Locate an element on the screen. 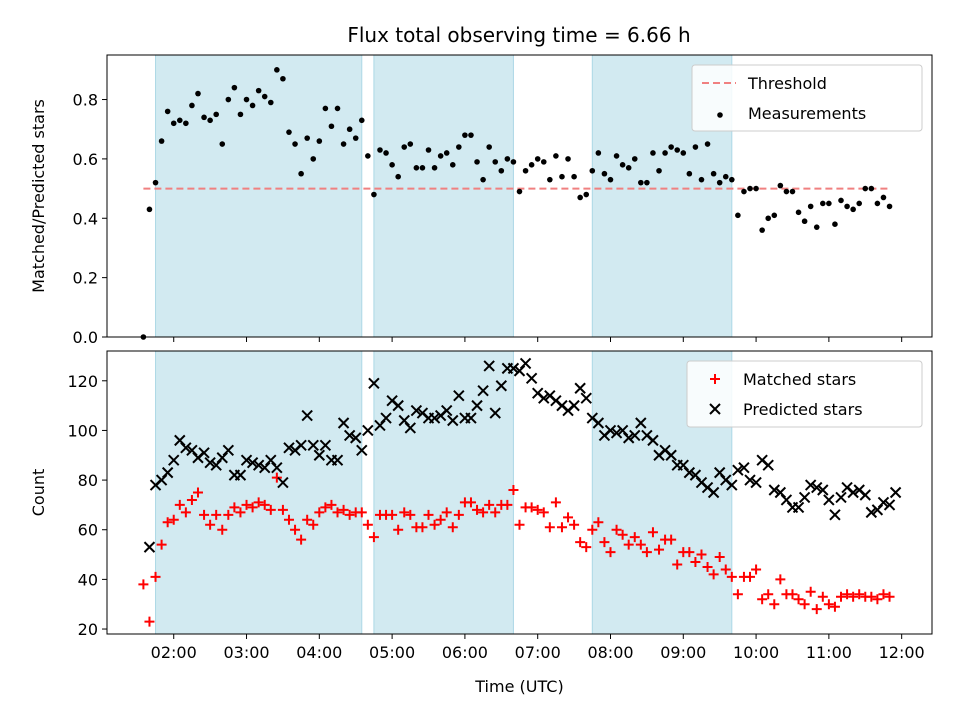 The height and width of the screenshot is (724, 960). x-tick-label: 03:00 is located at coordinates (246, 652).